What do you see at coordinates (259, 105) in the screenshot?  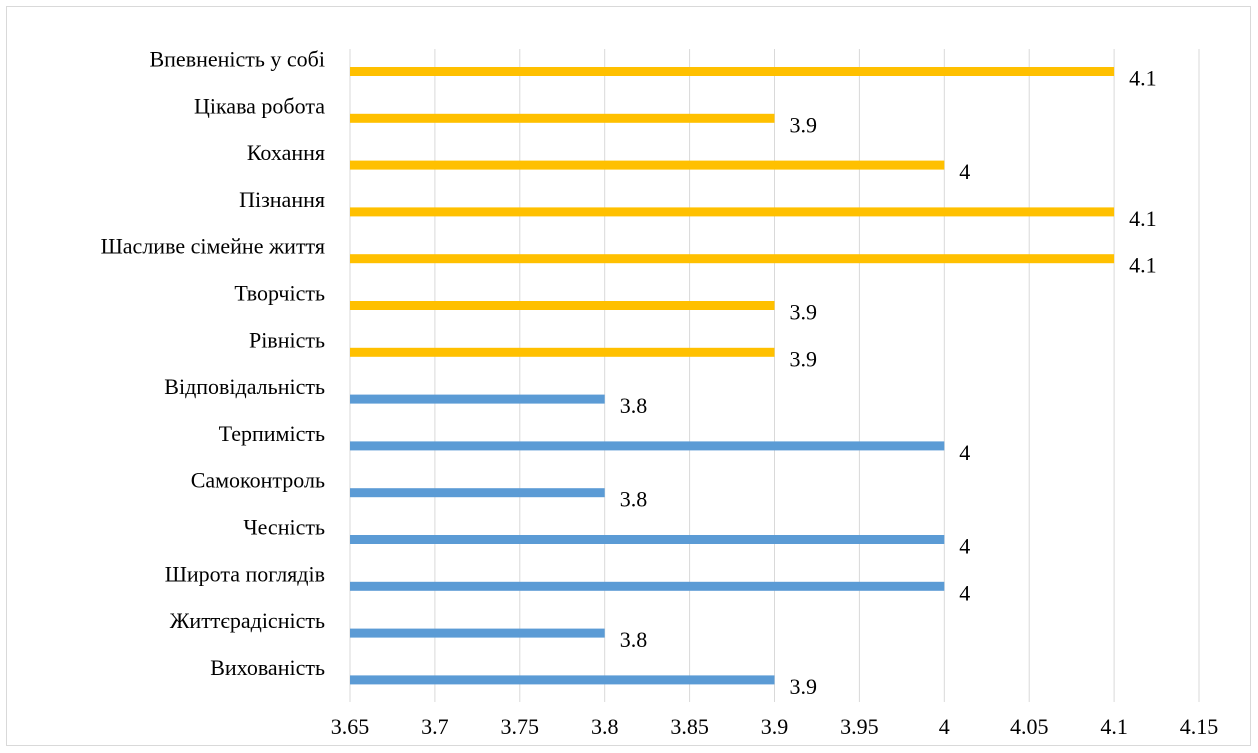 I see `category-label: Цікава робота` at bounding box center [259, 105].